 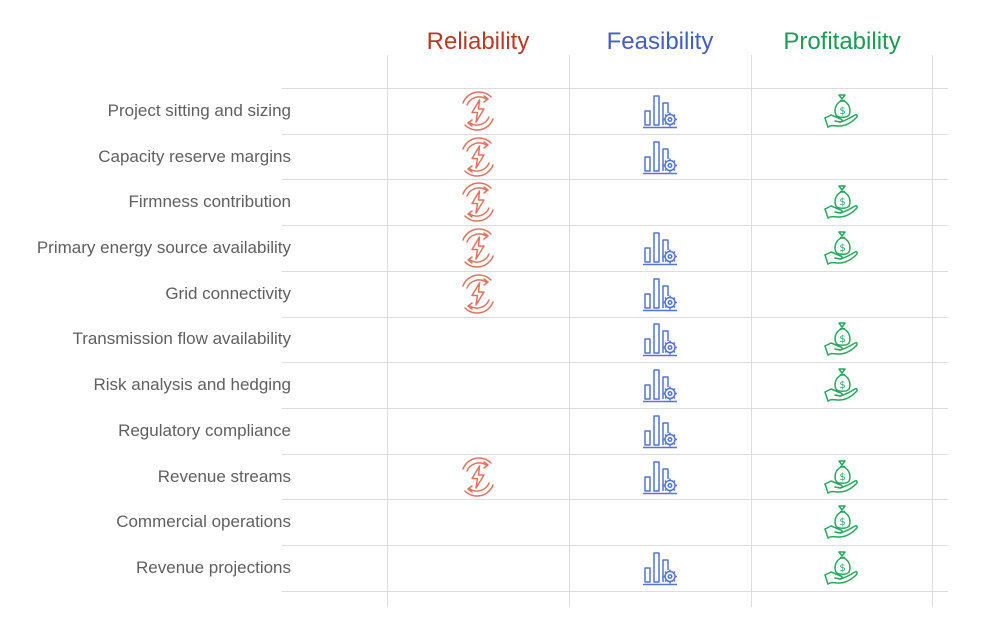 I want to click on row-label: Revenue projections, so click(x=213, y=567).